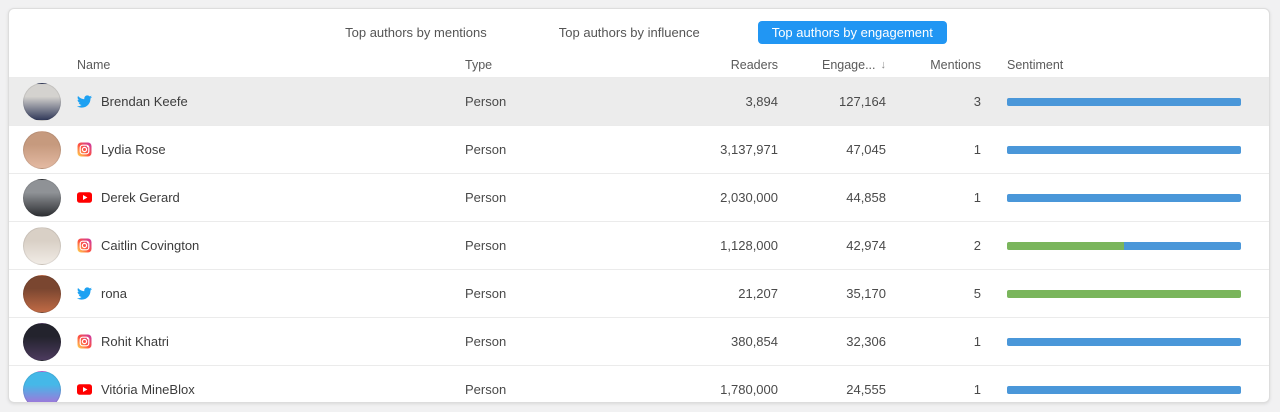  Describe the element at coordinates (94, 65) in the screenshot. I see `column-header-name: Name` at that location.